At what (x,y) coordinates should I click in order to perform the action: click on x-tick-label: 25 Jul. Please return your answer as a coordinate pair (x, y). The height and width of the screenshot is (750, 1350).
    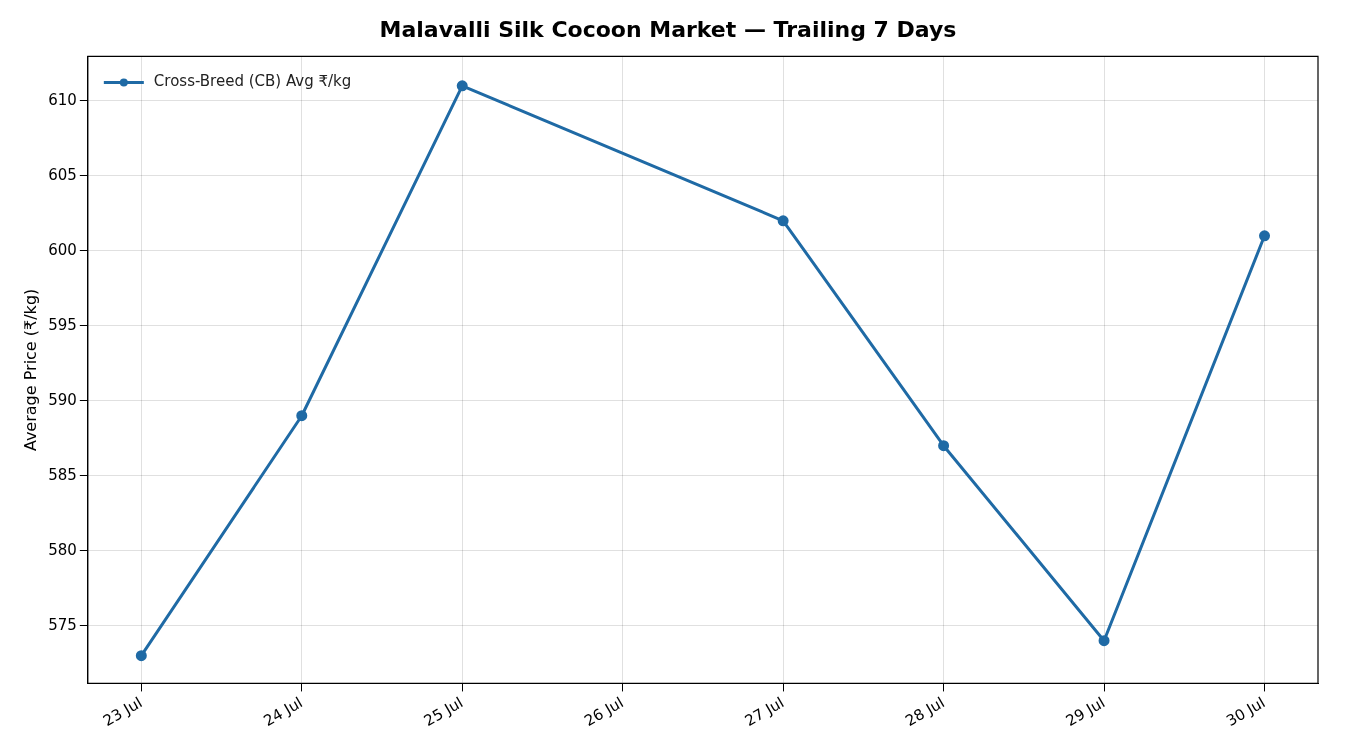
    Looking at the image, I should click on (443, 712).